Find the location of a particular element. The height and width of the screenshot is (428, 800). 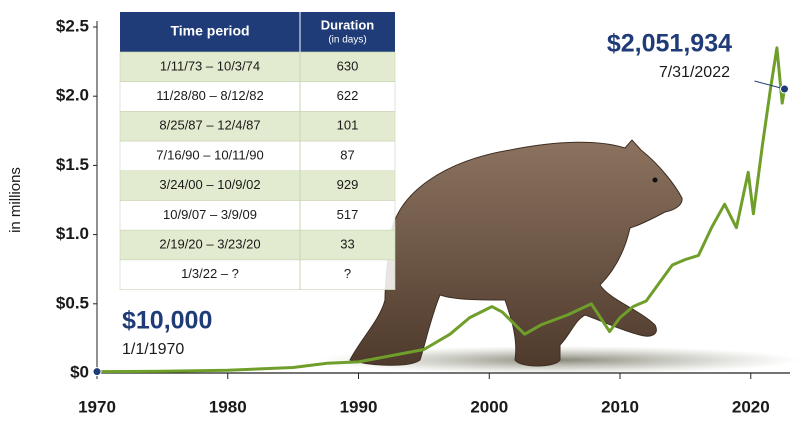

leader-line is located at coordinates (769, 85).